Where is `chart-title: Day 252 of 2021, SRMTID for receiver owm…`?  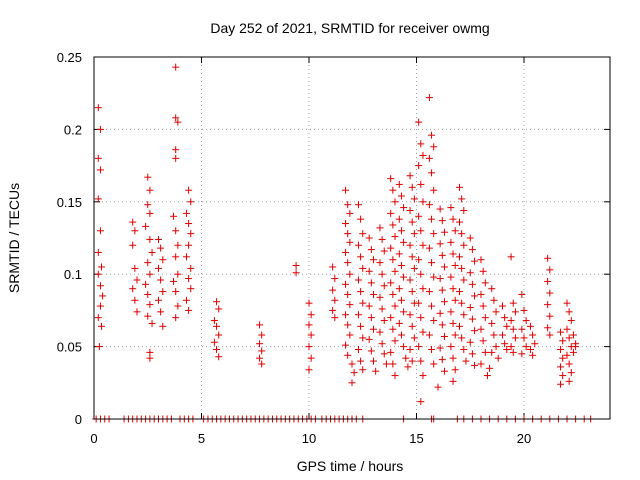 chart-title: Day 252 of 2021, SRMTID for receiver owm… is located at coordinates (349, 28).